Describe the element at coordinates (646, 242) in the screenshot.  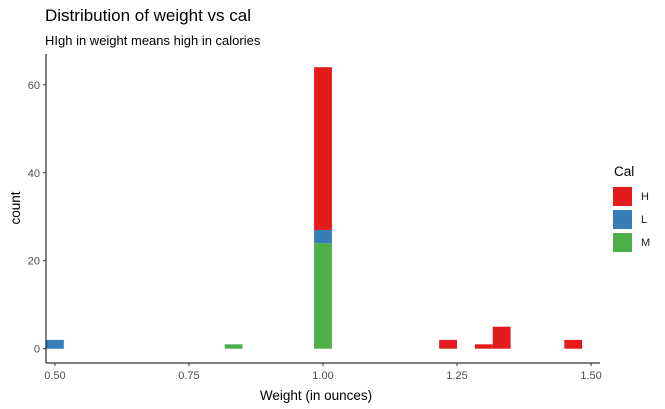
I see `legend-label-m: M` at that location.